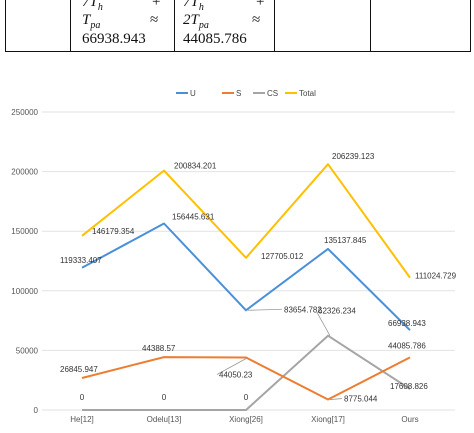  I want to click on table-right-border, so click(470, 25).